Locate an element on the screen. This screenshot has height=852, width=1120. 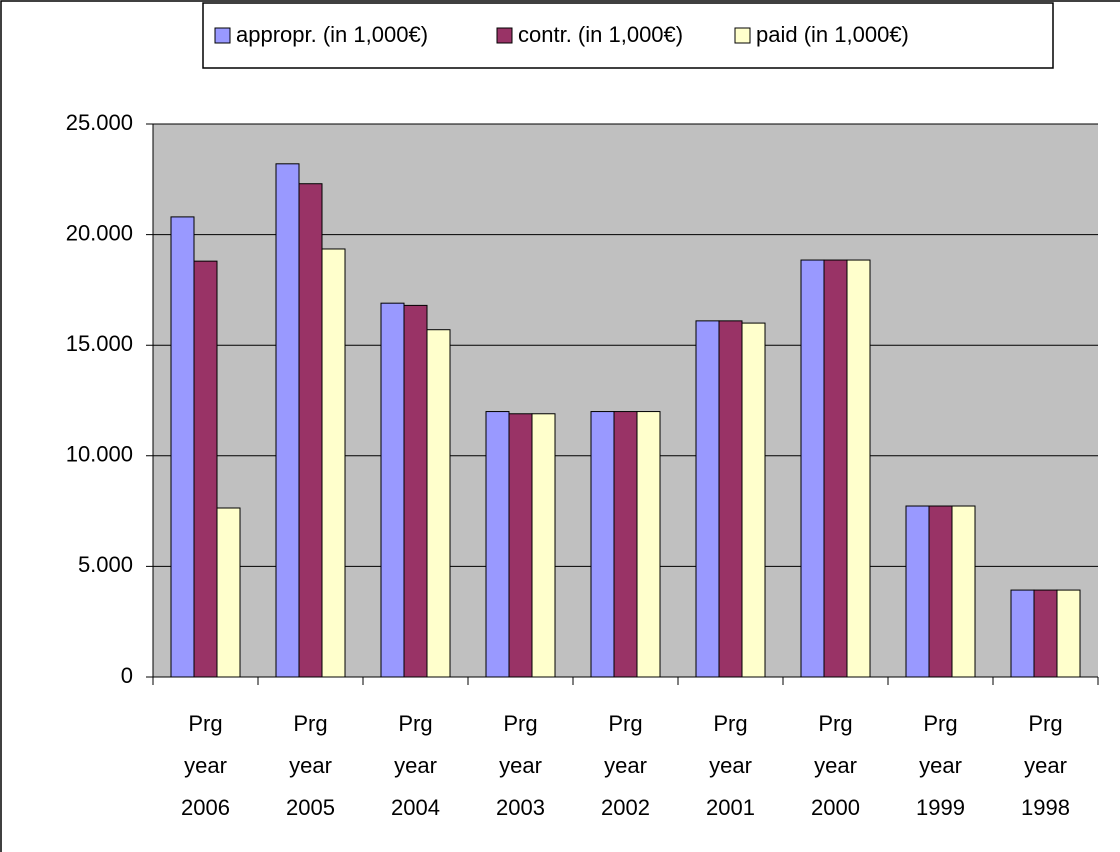
x-tick-label: Prg year 2002 is located at coordinates (625, 765).